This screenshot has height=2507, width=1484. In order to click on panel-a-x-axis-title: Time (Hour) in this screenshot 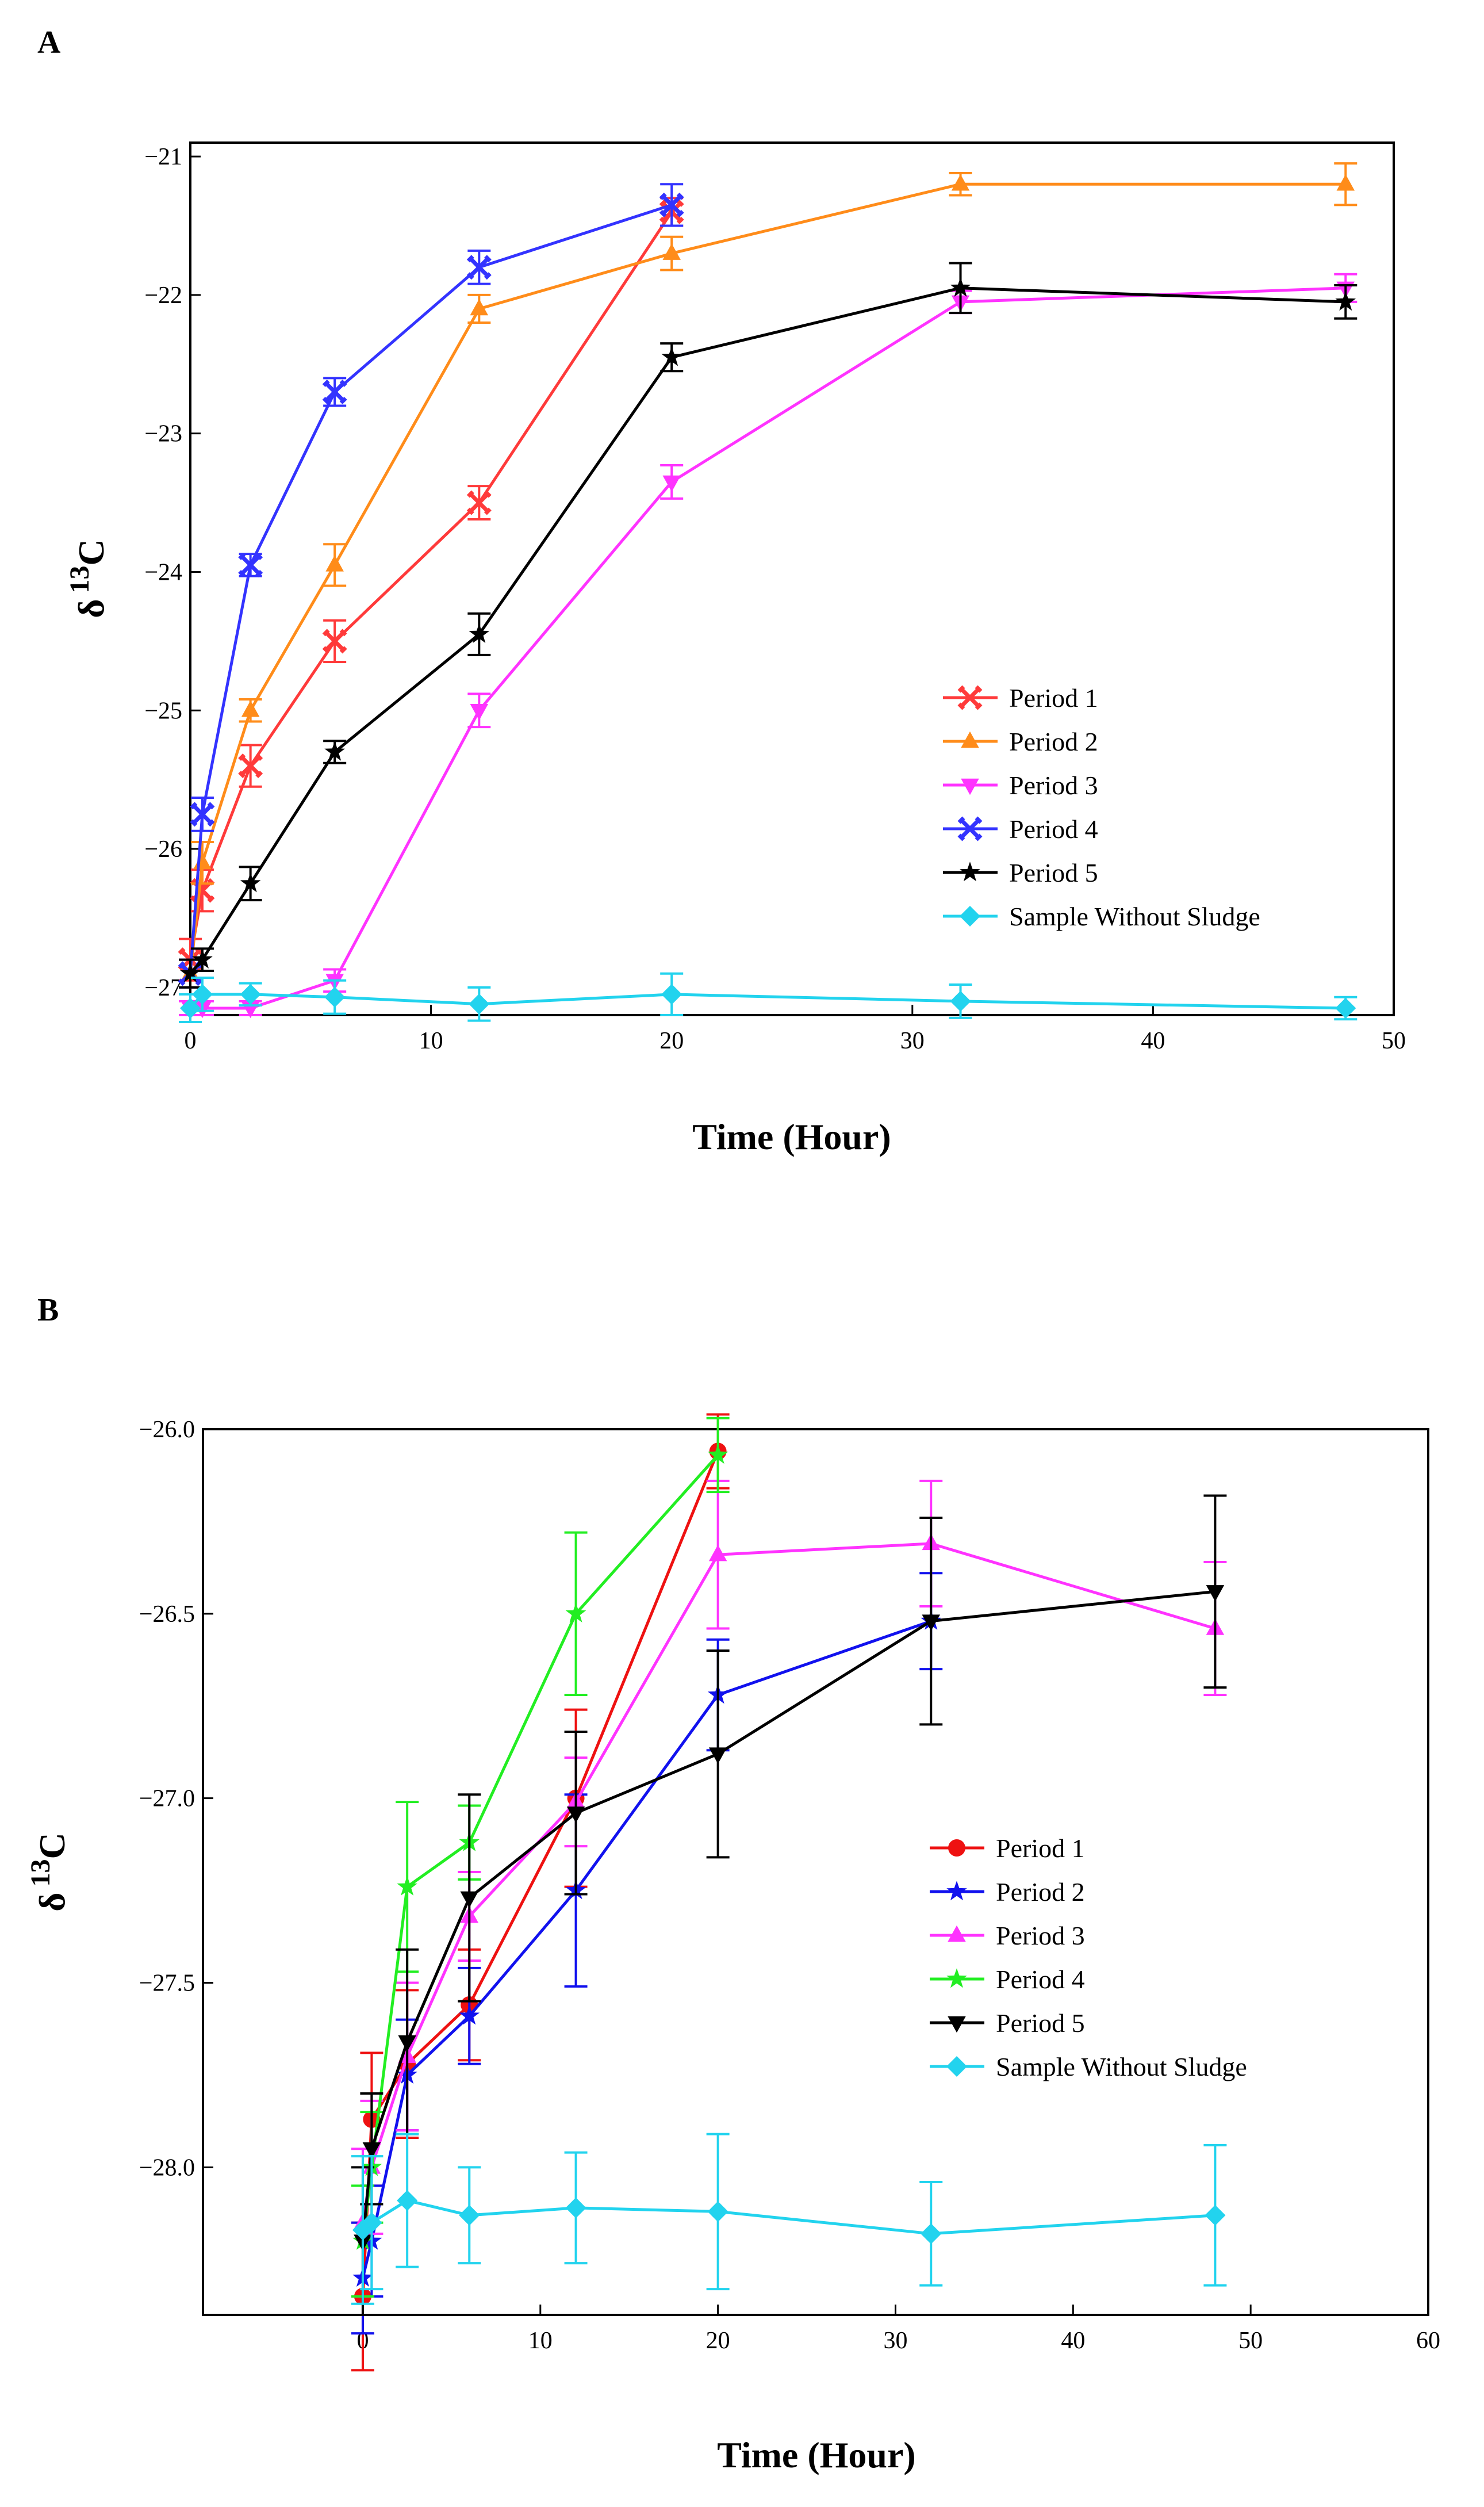, I will do `click(791, 1136)`.